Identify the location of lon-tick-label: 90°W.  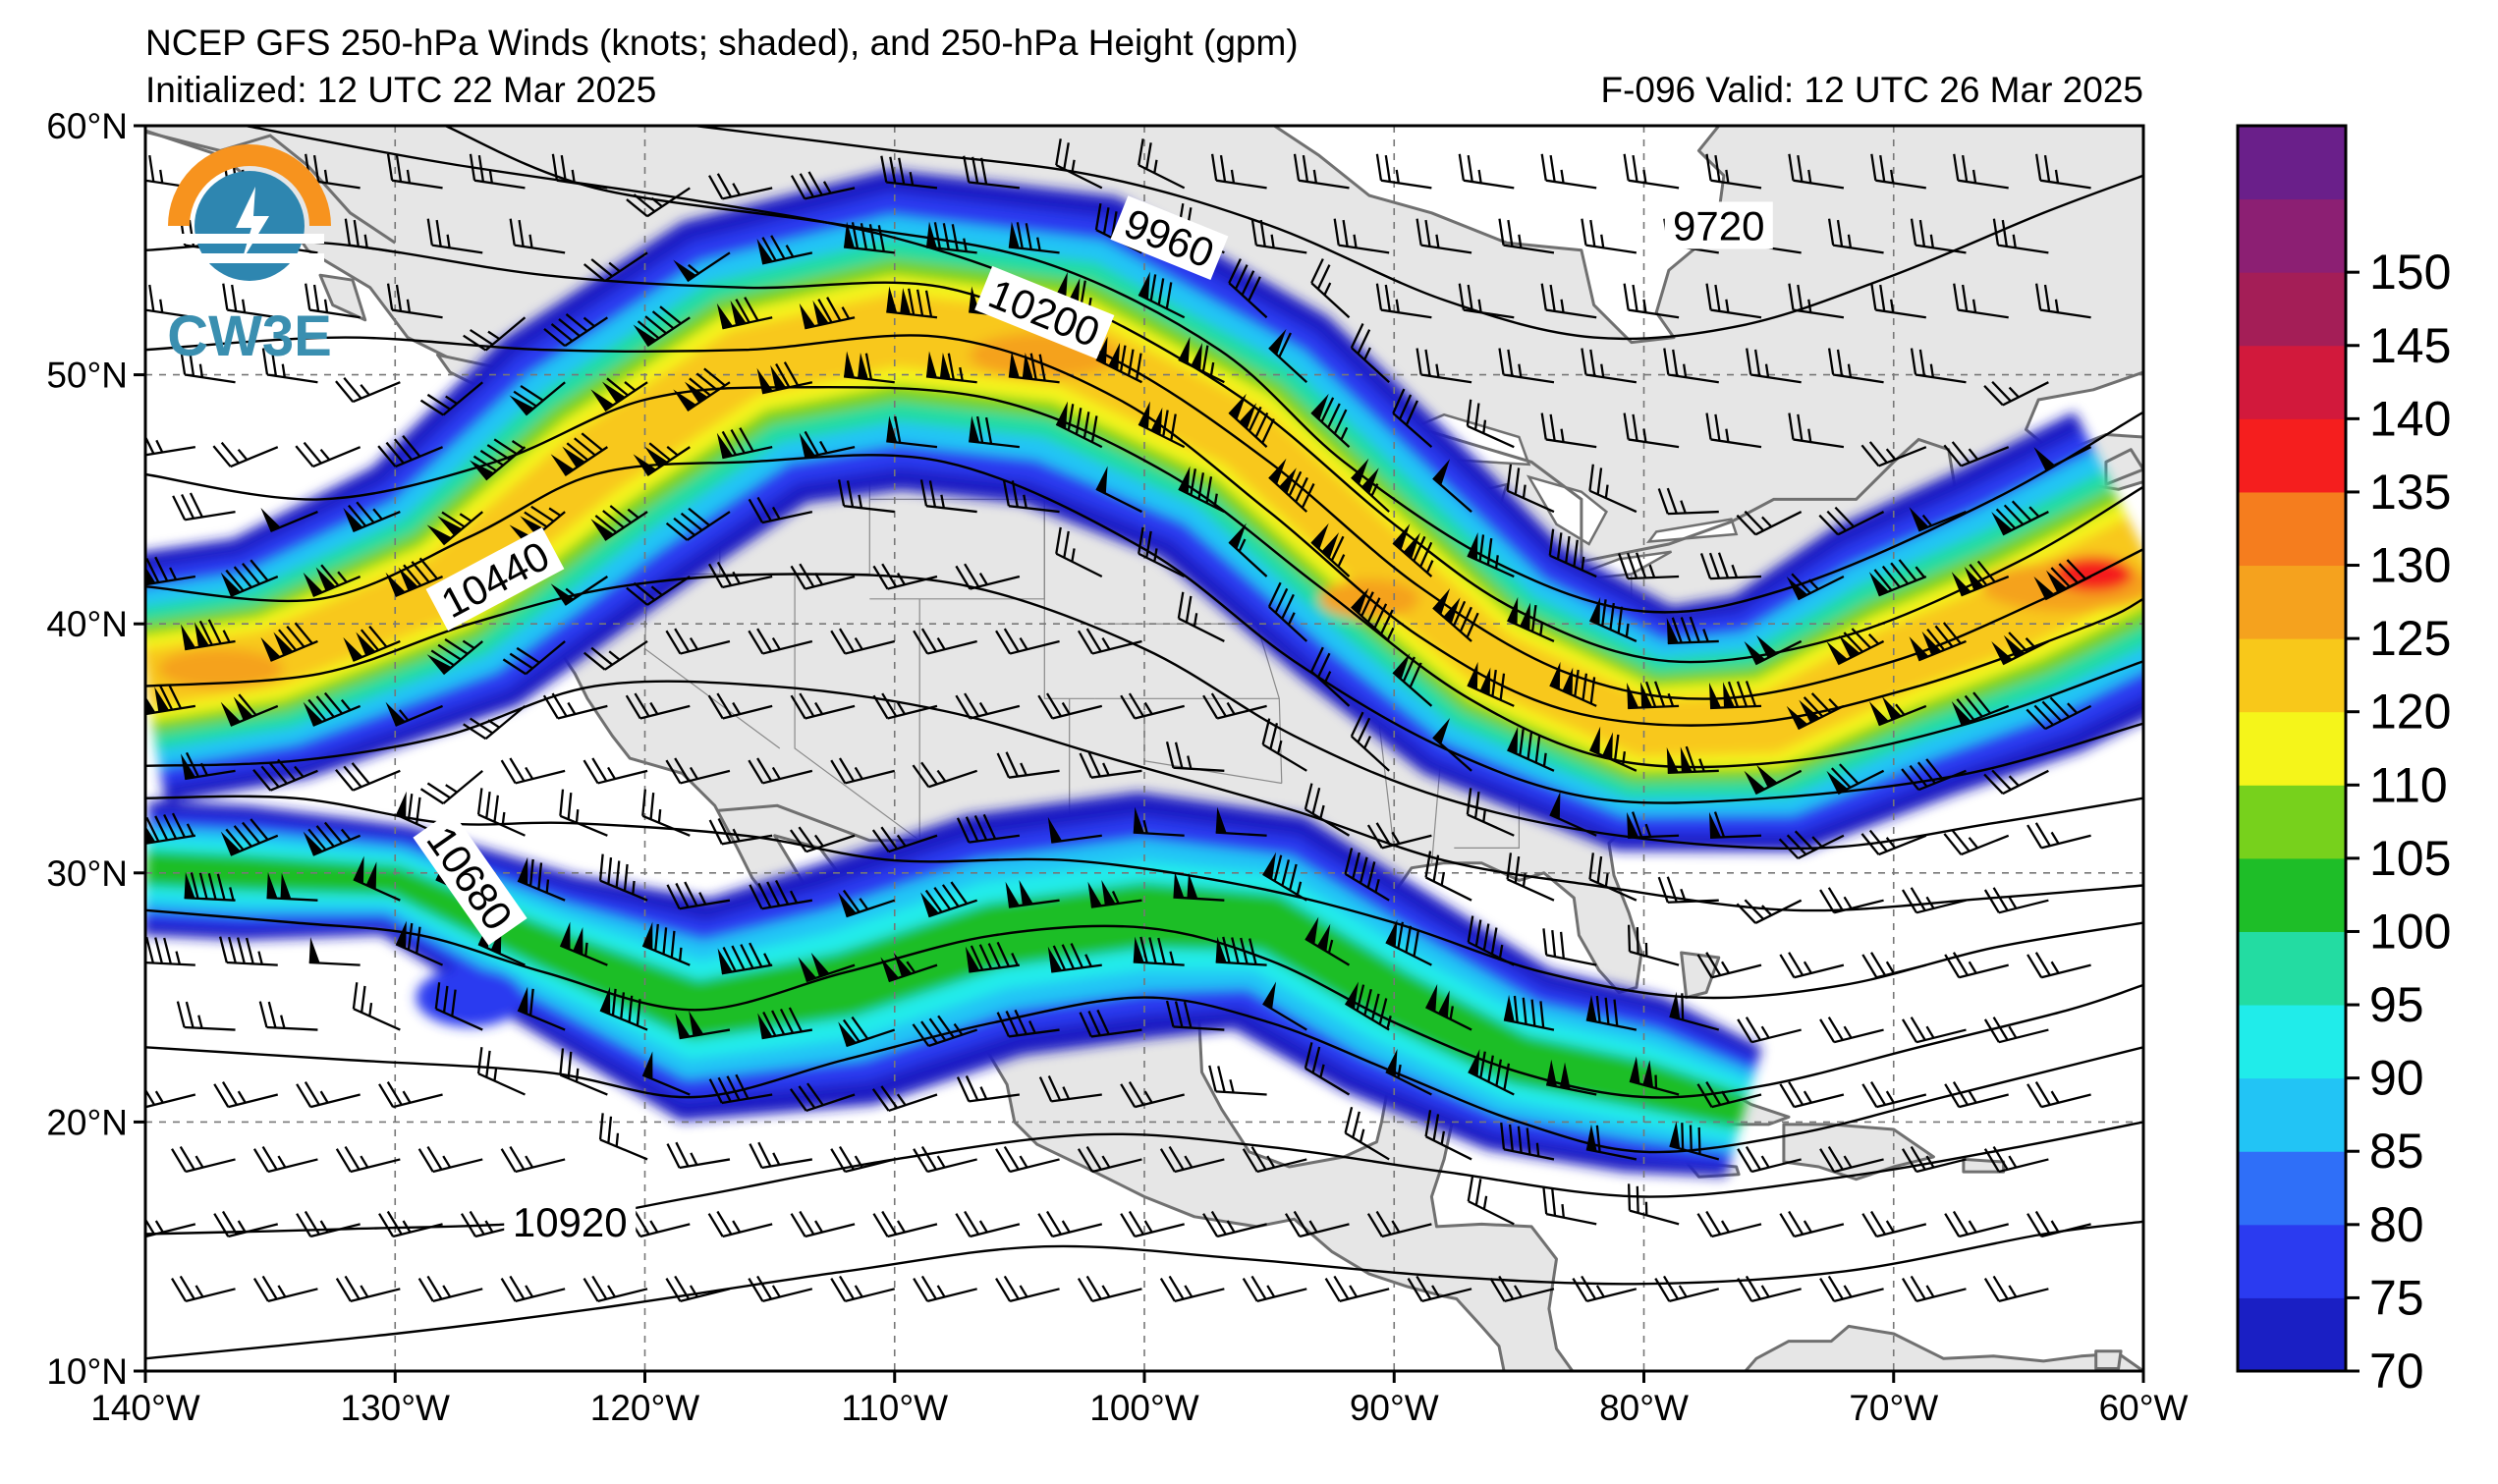
(1394, 1408).